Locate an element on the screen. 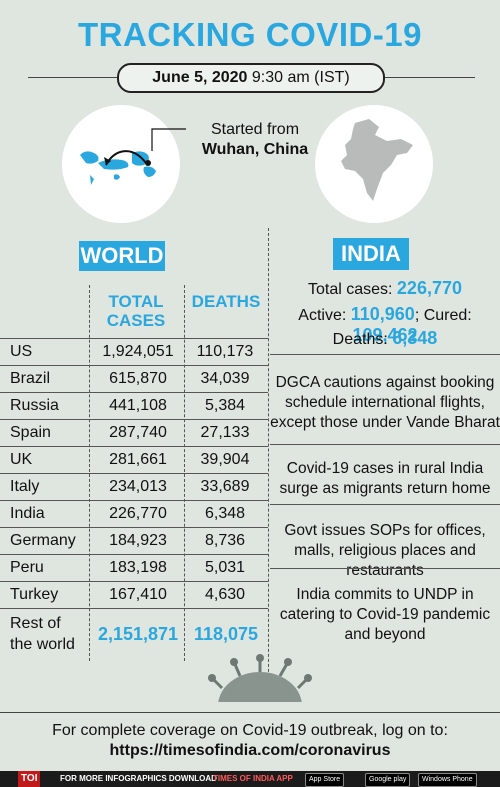 The height and width of the screenshot is (787, 500). footer-divider is located at coordinates (250, 712).